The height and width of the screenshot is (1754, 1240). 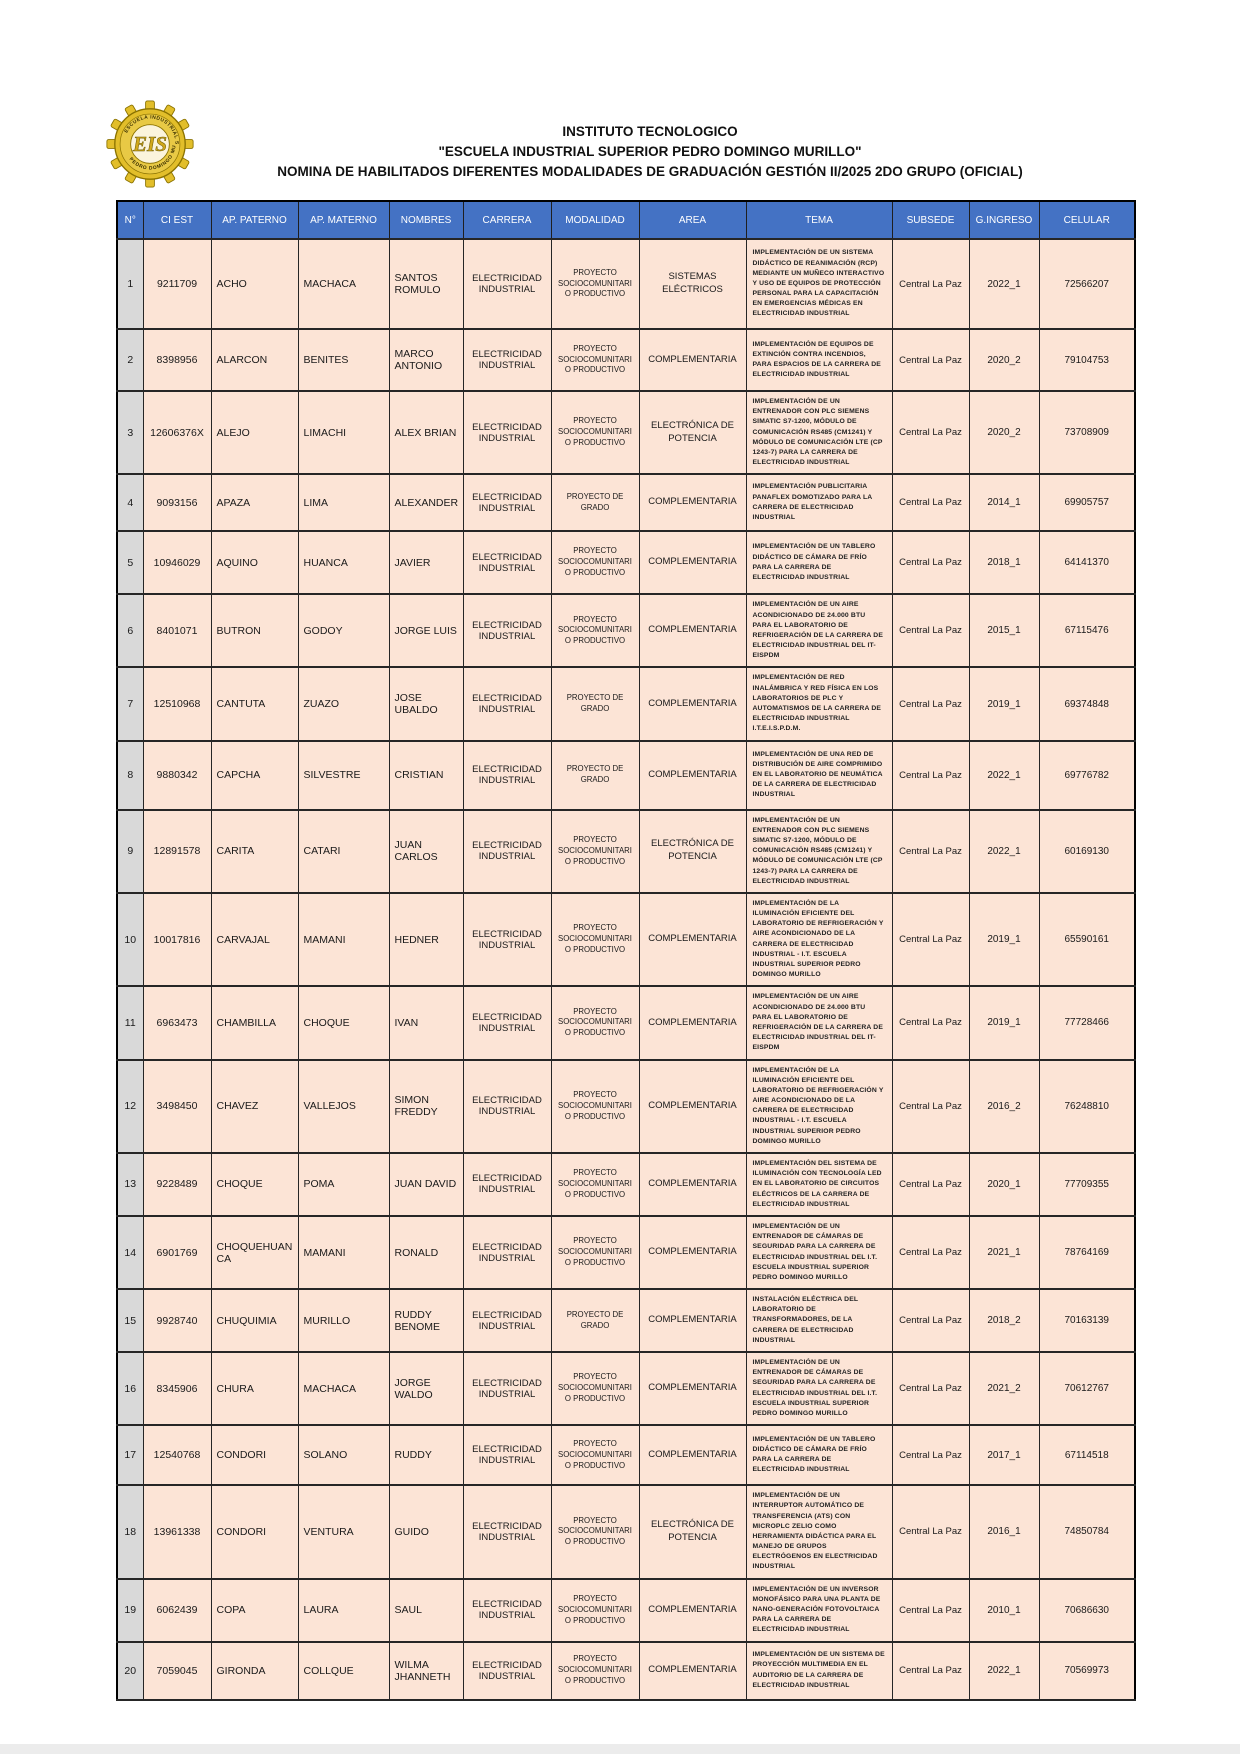 What do you see at coordinates (177, 284) in the screenshot?
I see `cell-ci: 9211709` at bounding box center [177, 284].